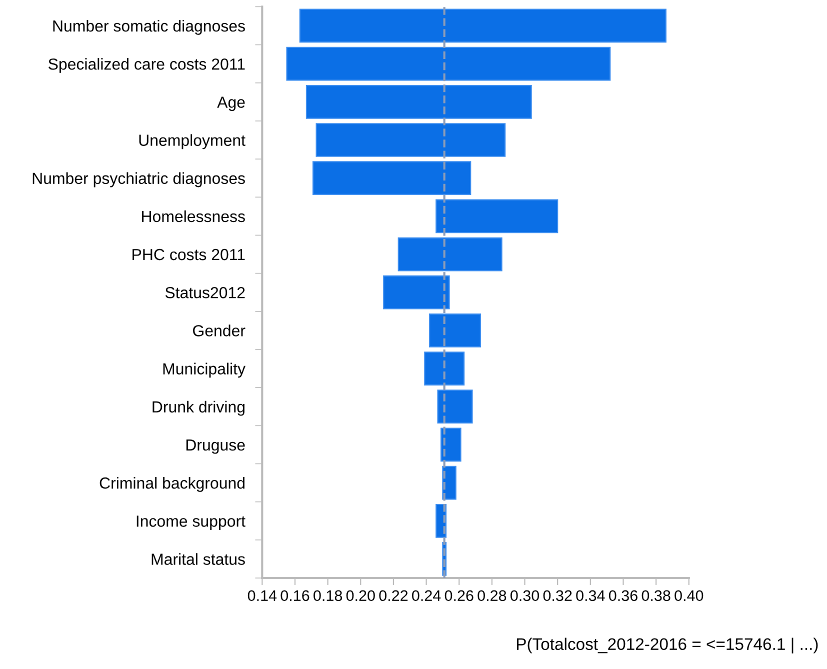 The image size is (827, 669). I want to click on y-tick-label: Number psychiatric diagnoses, so click(138, 180).